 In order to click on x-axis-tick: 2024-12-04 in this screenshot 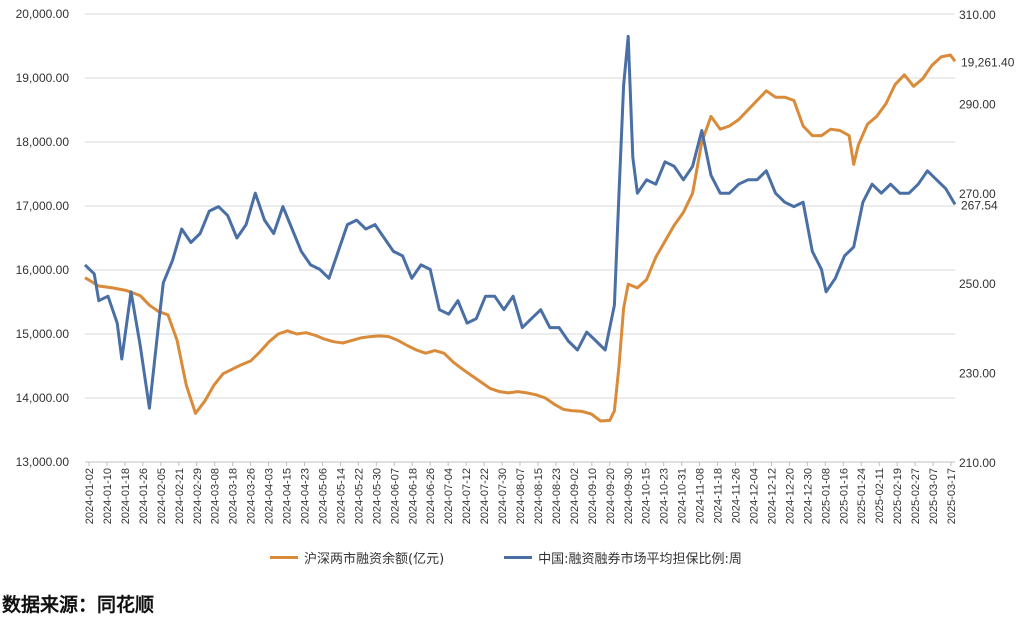, I will do `click(754, 496)`.